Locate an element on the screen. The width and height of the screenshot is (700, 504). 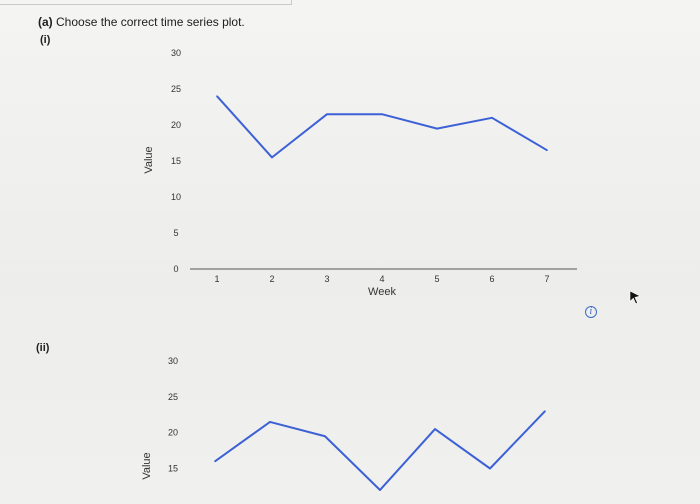
option-ii-label: (ii) is located at coordinates (43, 348).